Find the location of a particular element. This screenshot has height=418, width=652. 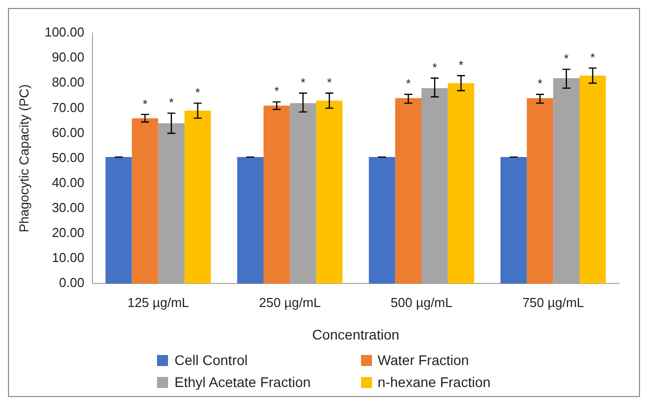

y-tick-label: 60.00 is located at coordinates (68, 132).